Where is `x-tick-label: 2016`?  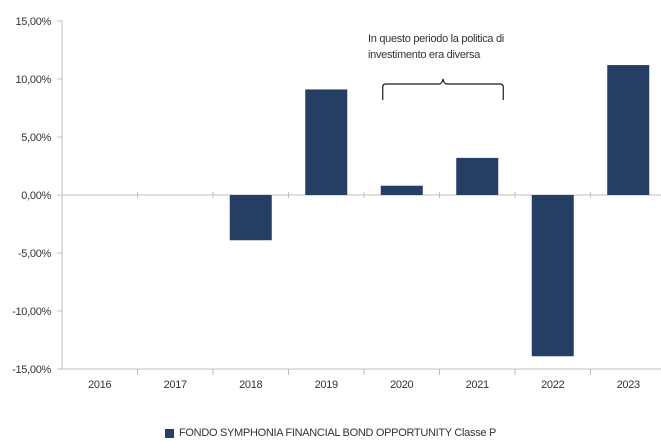
x-tick-label: 2016 is located at coordinates (99, 385).